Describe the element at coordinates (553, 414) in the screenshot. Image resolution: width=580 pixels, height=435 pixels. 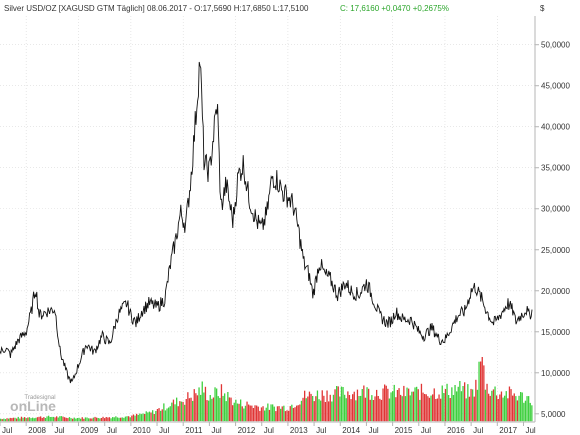
I see `y-tick-label: 5,0000` at that location.